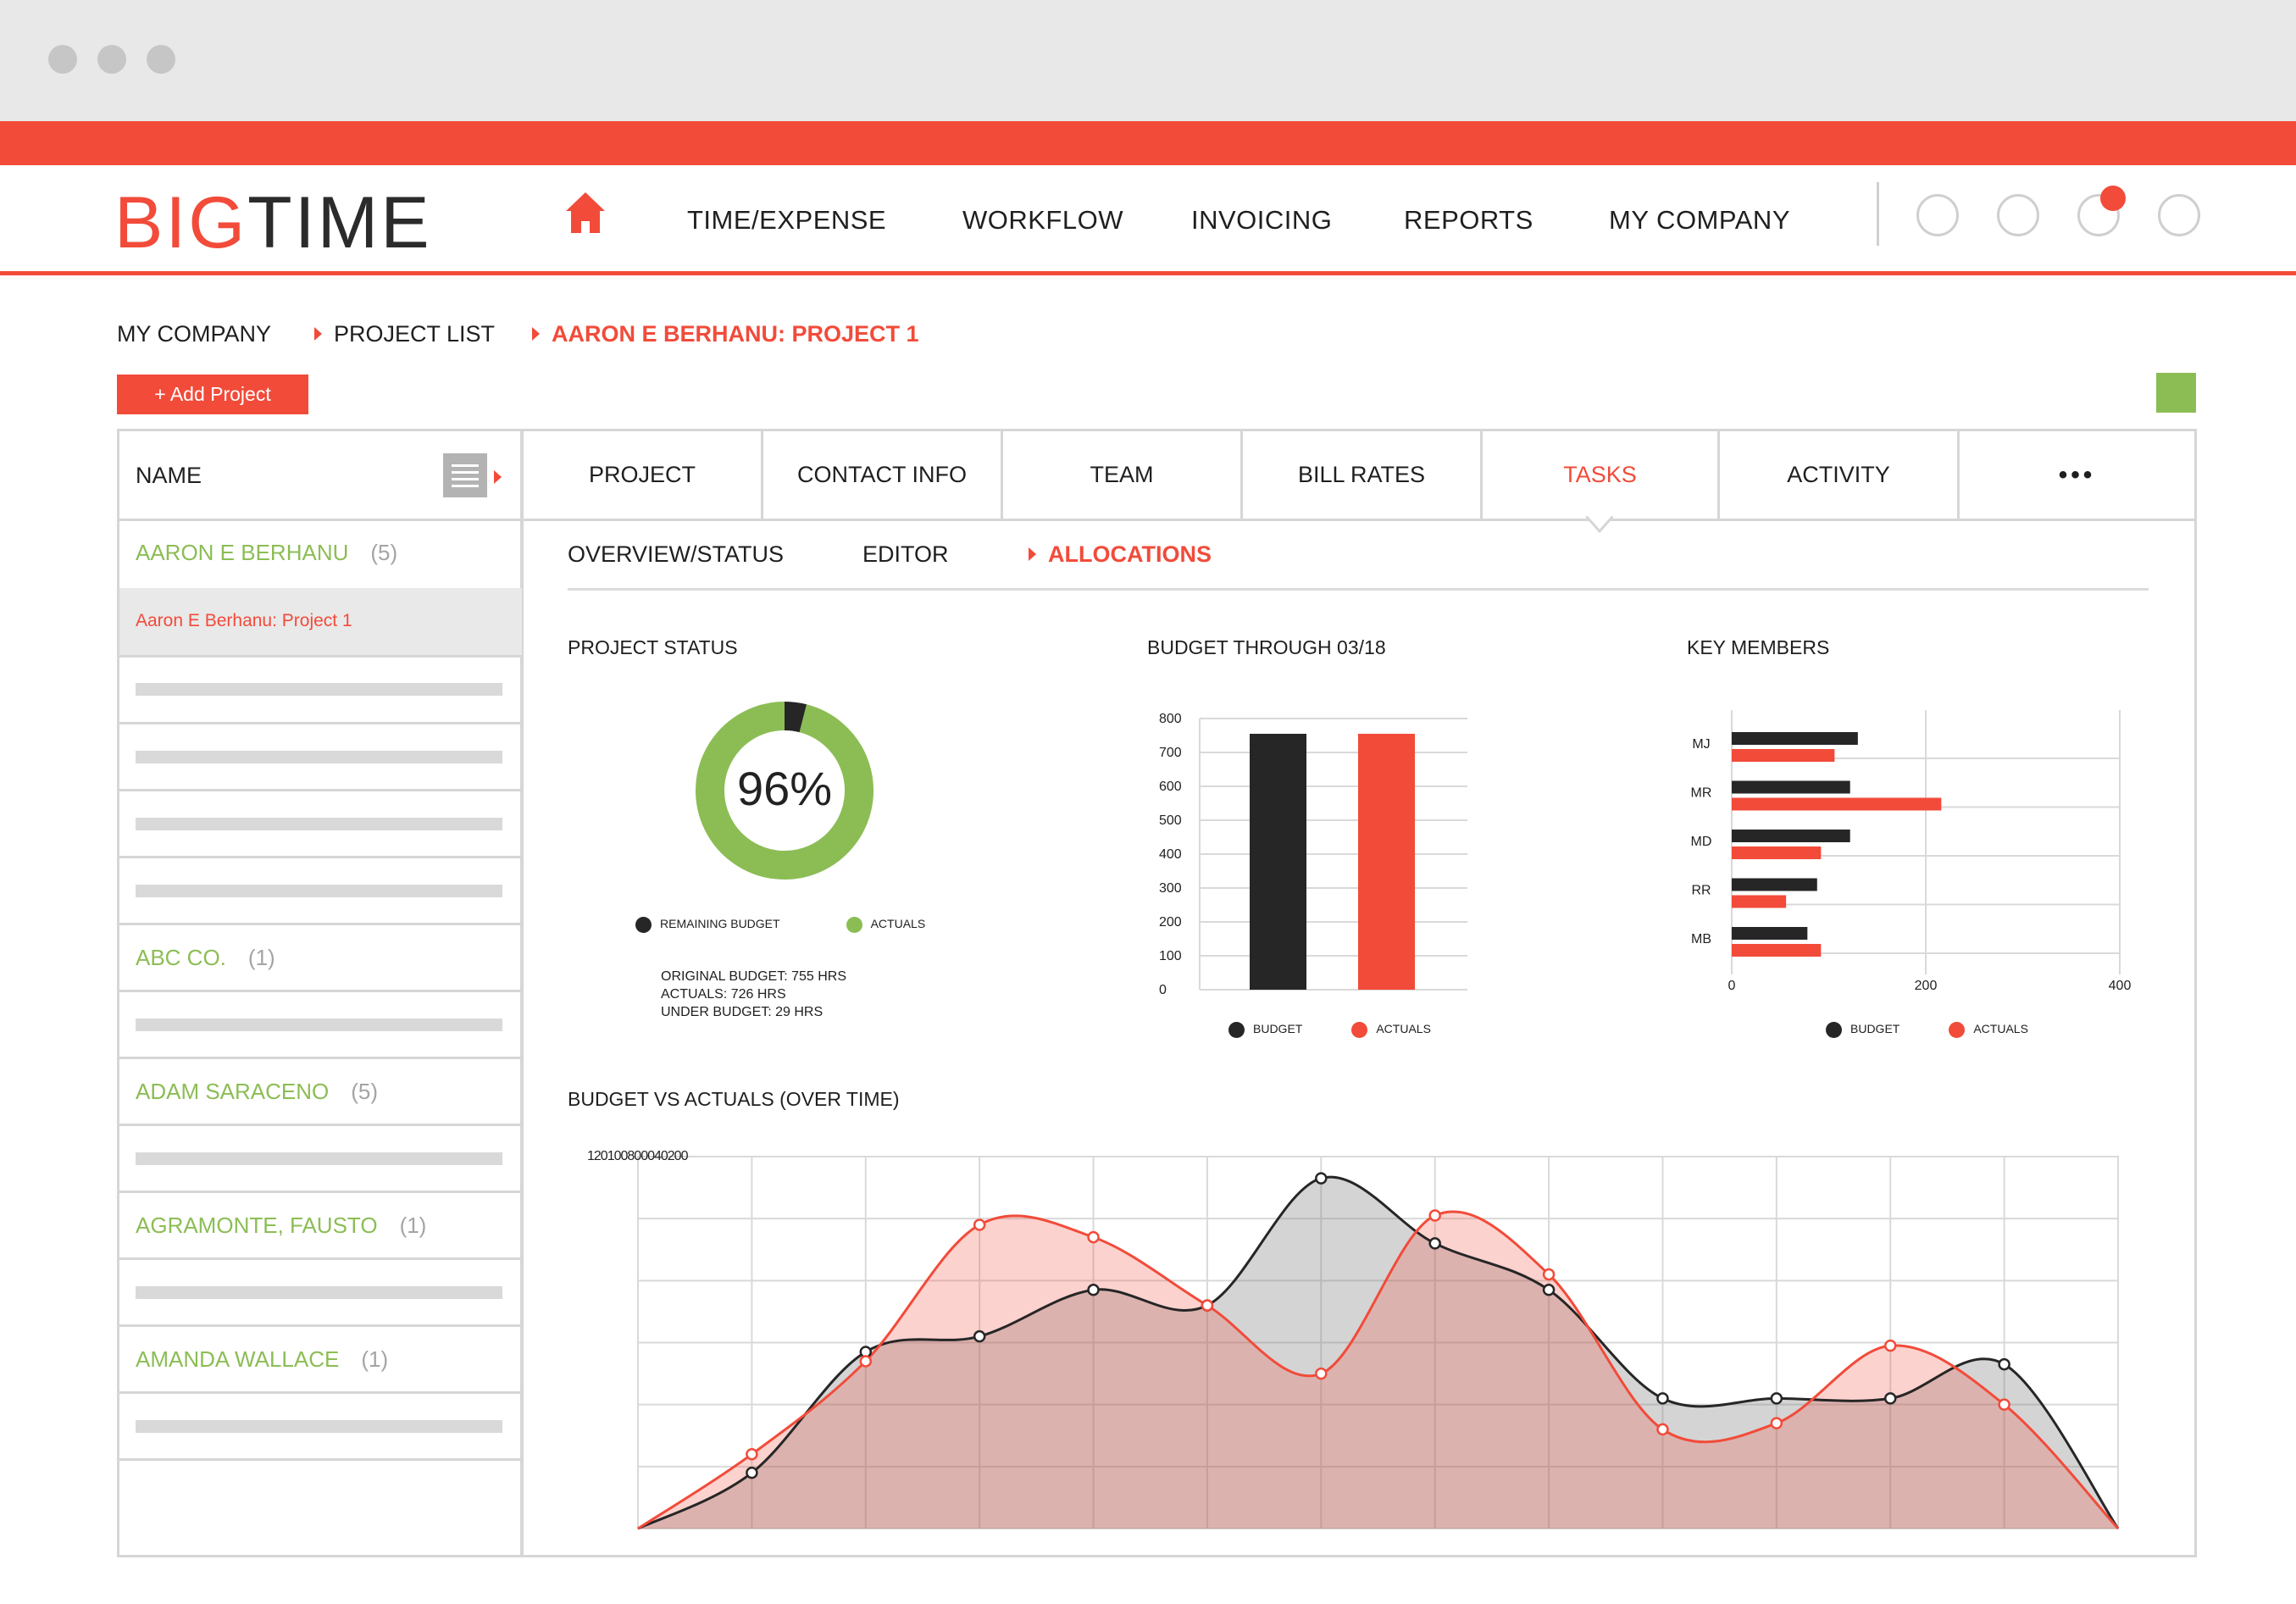 The height and width of the screenshot is (1604, 2296). Describe the element at coordinates (1123, 476) in the screenshot. I see `tab-team: TEAM` at that location.